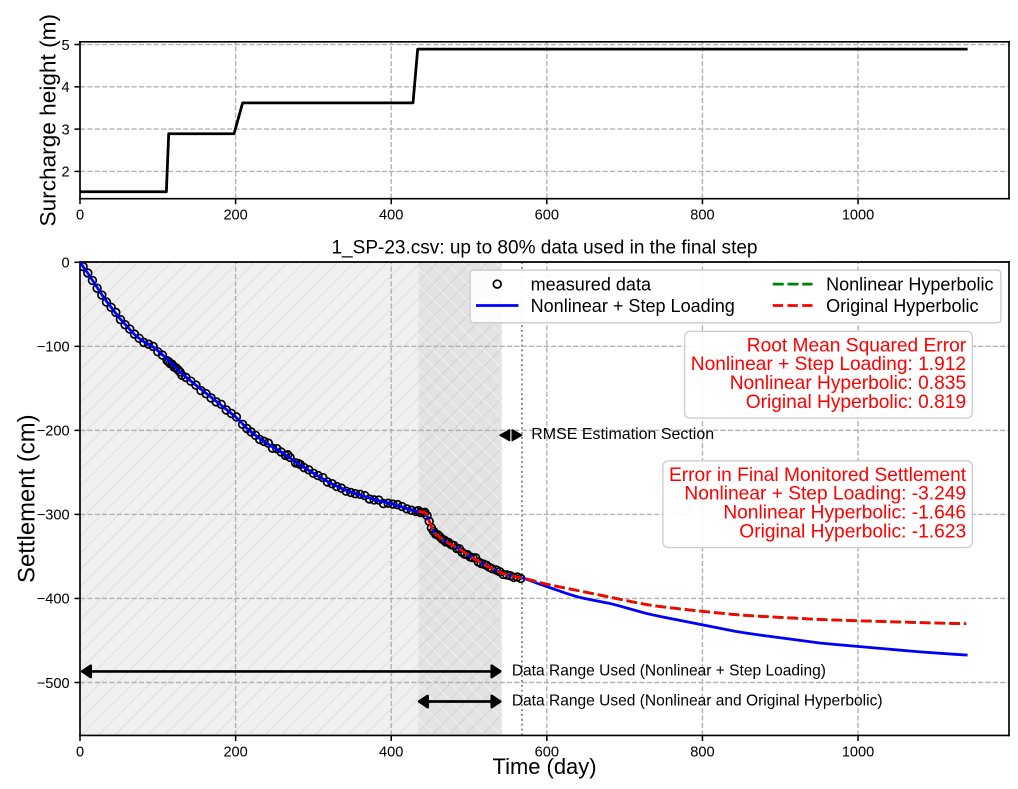 The image size is (1018, 789). I want to click on svg-text: Original Hyperbolic: 0.819, so click(856, 402).